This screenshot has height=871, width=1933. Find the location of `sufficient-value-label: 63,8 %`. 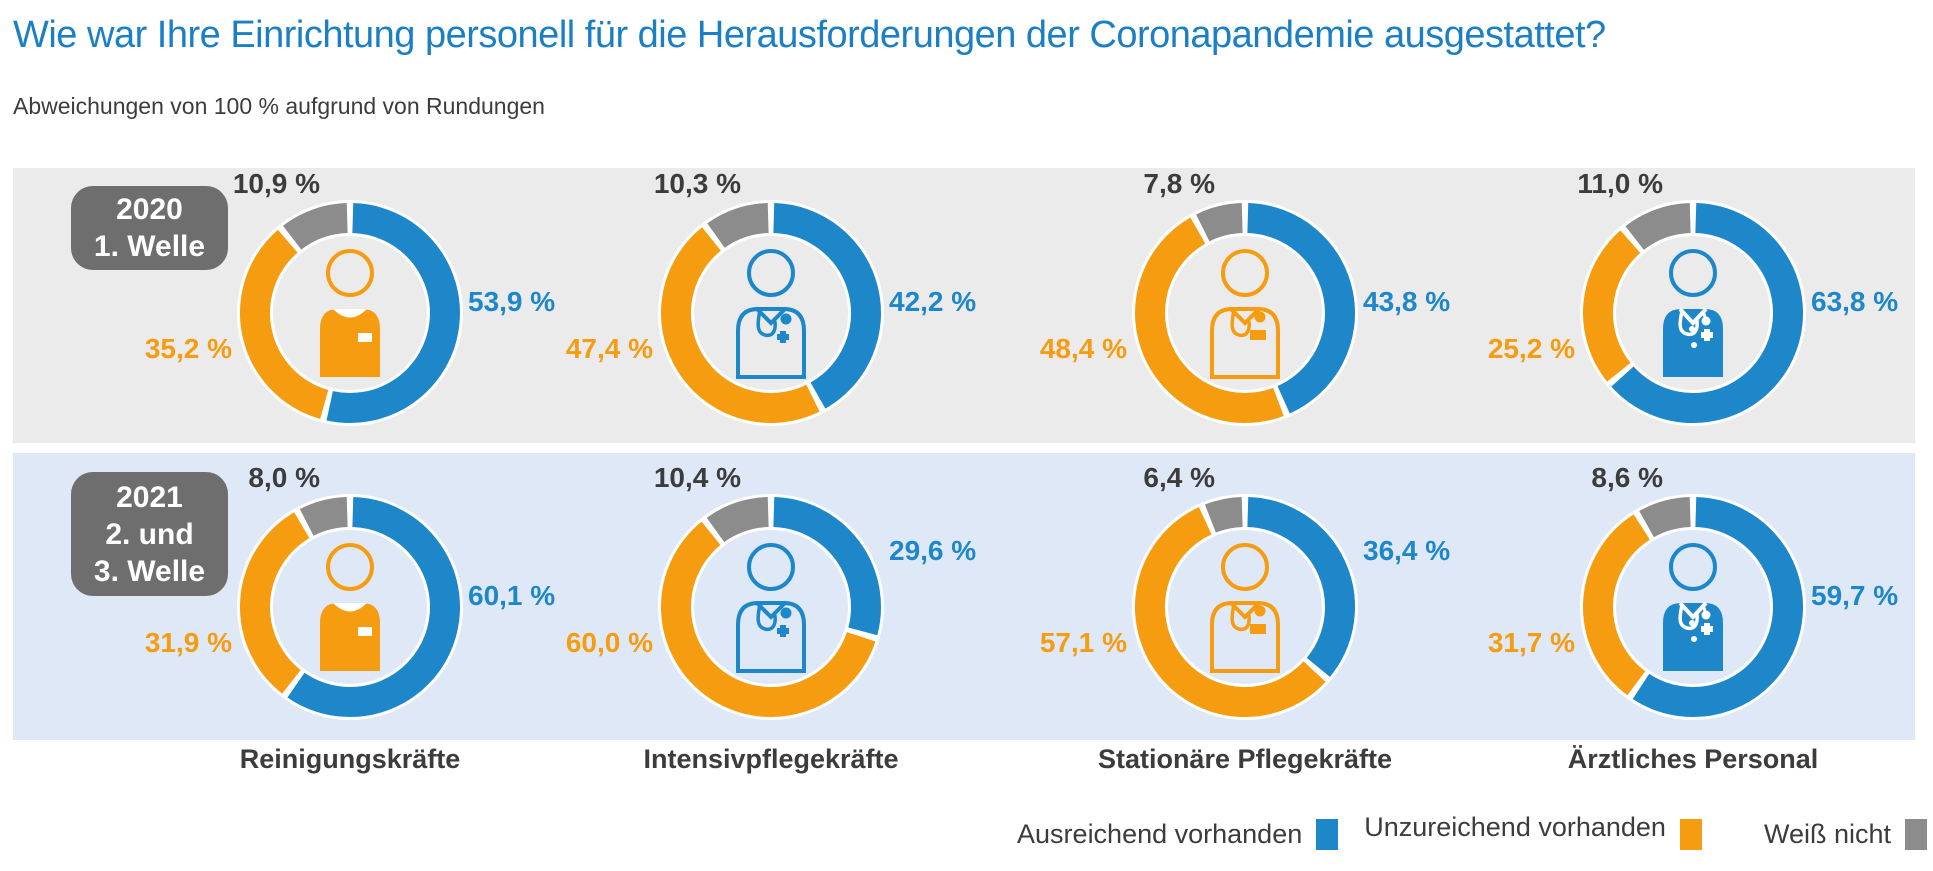

sufficient-value-label: 63,8 % is located at coordinates (1855, 301).